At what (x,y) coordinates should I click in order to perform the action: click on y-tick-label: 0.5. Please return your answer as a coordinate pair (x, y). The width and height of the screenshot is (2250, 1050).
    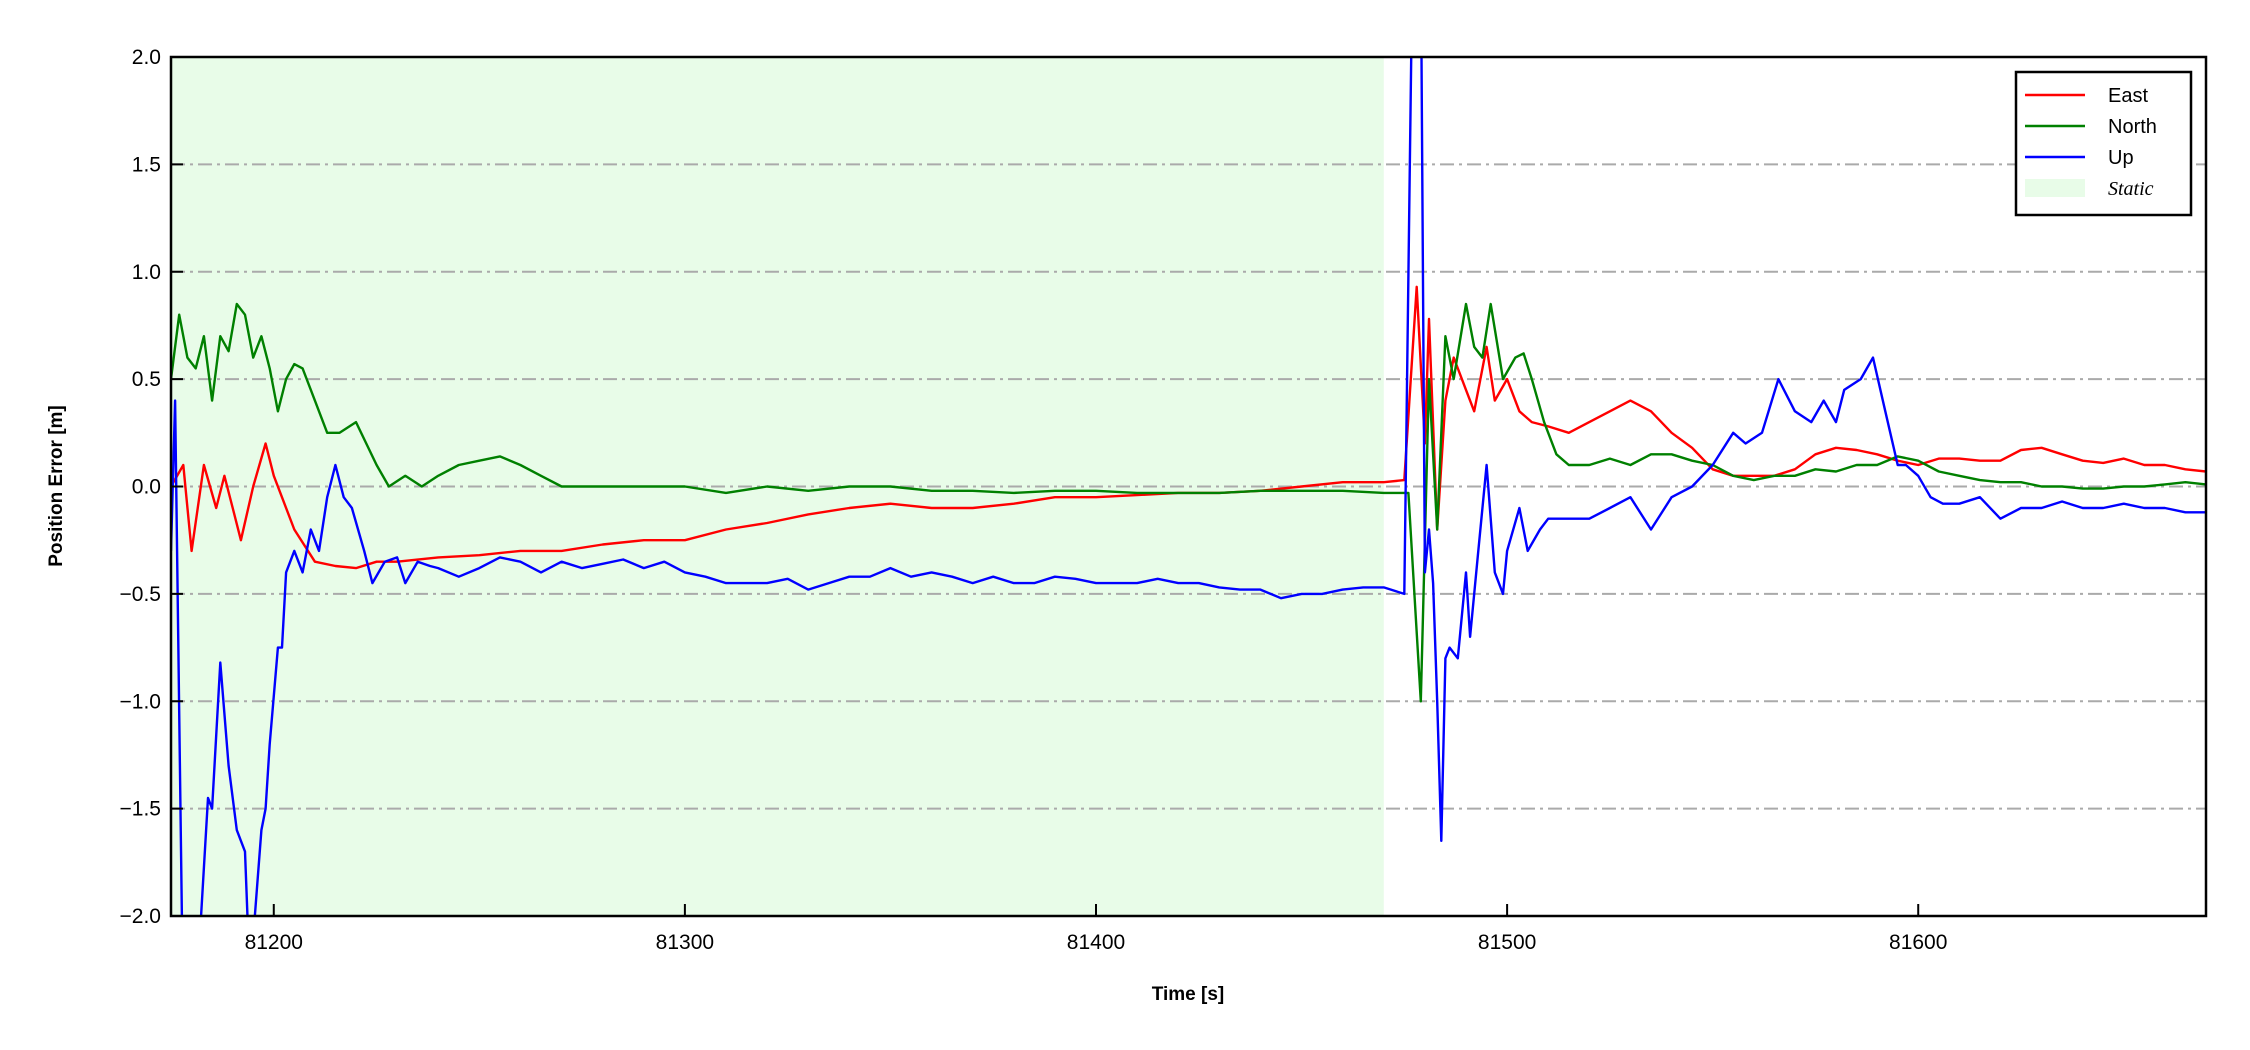
    Looking at the image, I should click on (146, 379).